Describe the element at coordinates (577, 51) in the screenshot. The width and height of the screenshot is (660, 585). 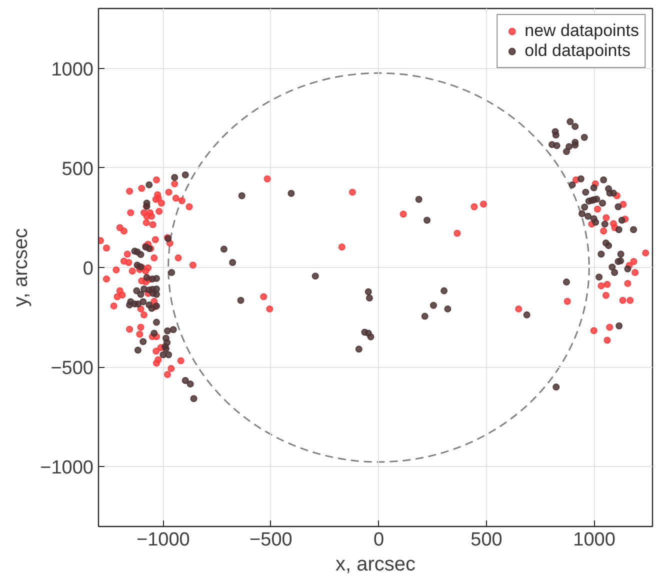
I see `legend-label: old datapoints` at that location.